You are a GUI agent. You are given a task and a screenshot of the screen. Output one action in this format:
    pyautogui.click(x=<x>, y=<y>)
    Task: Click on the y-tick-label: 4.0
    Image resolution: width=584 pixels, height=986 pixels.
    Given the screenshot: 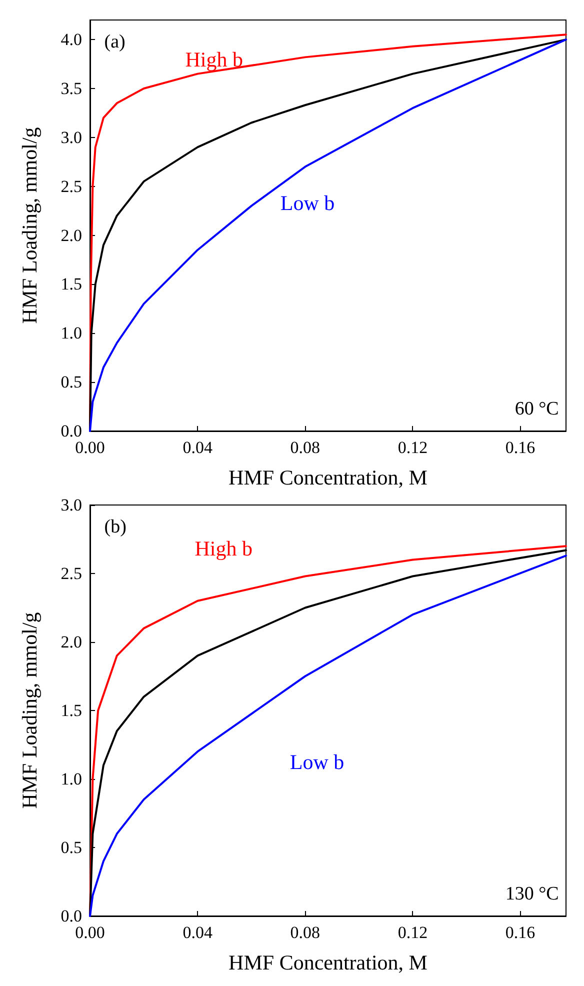 What is the action you would take?
    pyautogui.click(x=71, y=40)
    